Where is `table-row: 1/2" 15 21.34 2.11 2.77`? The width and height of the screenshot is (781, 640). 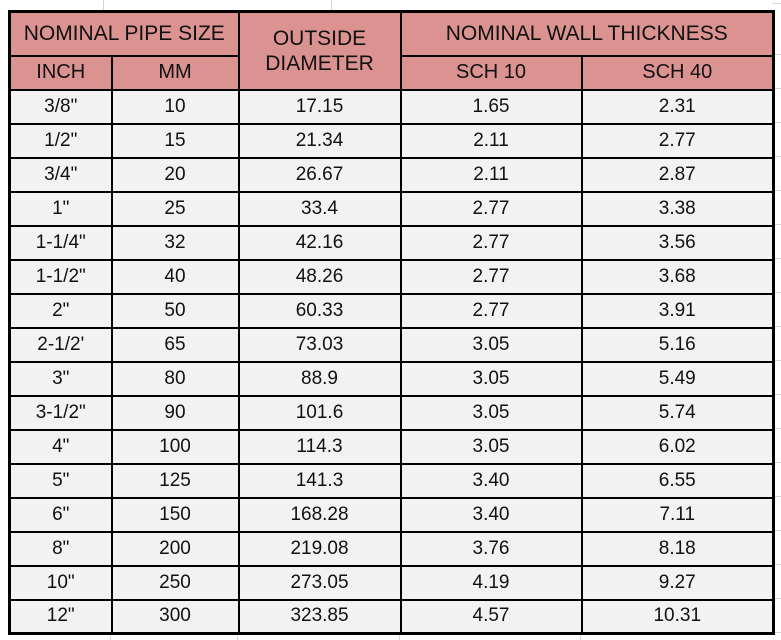
table-row: 1/2" 15 21.34 2.11 2.77 is located at coordinates (391, 140).